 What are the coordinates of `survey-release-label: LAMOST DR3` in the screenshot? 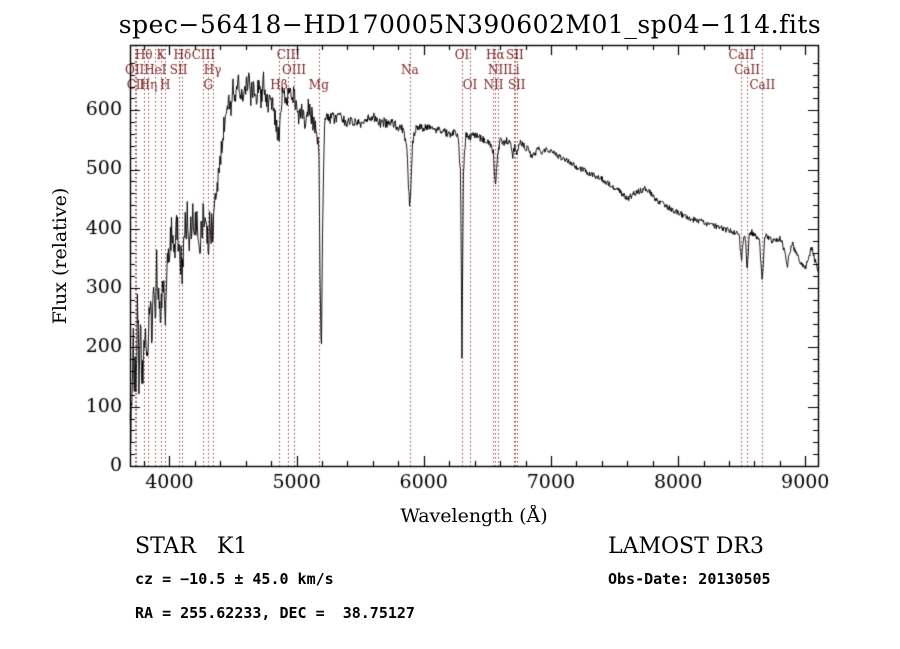 It's located at (686, 546).